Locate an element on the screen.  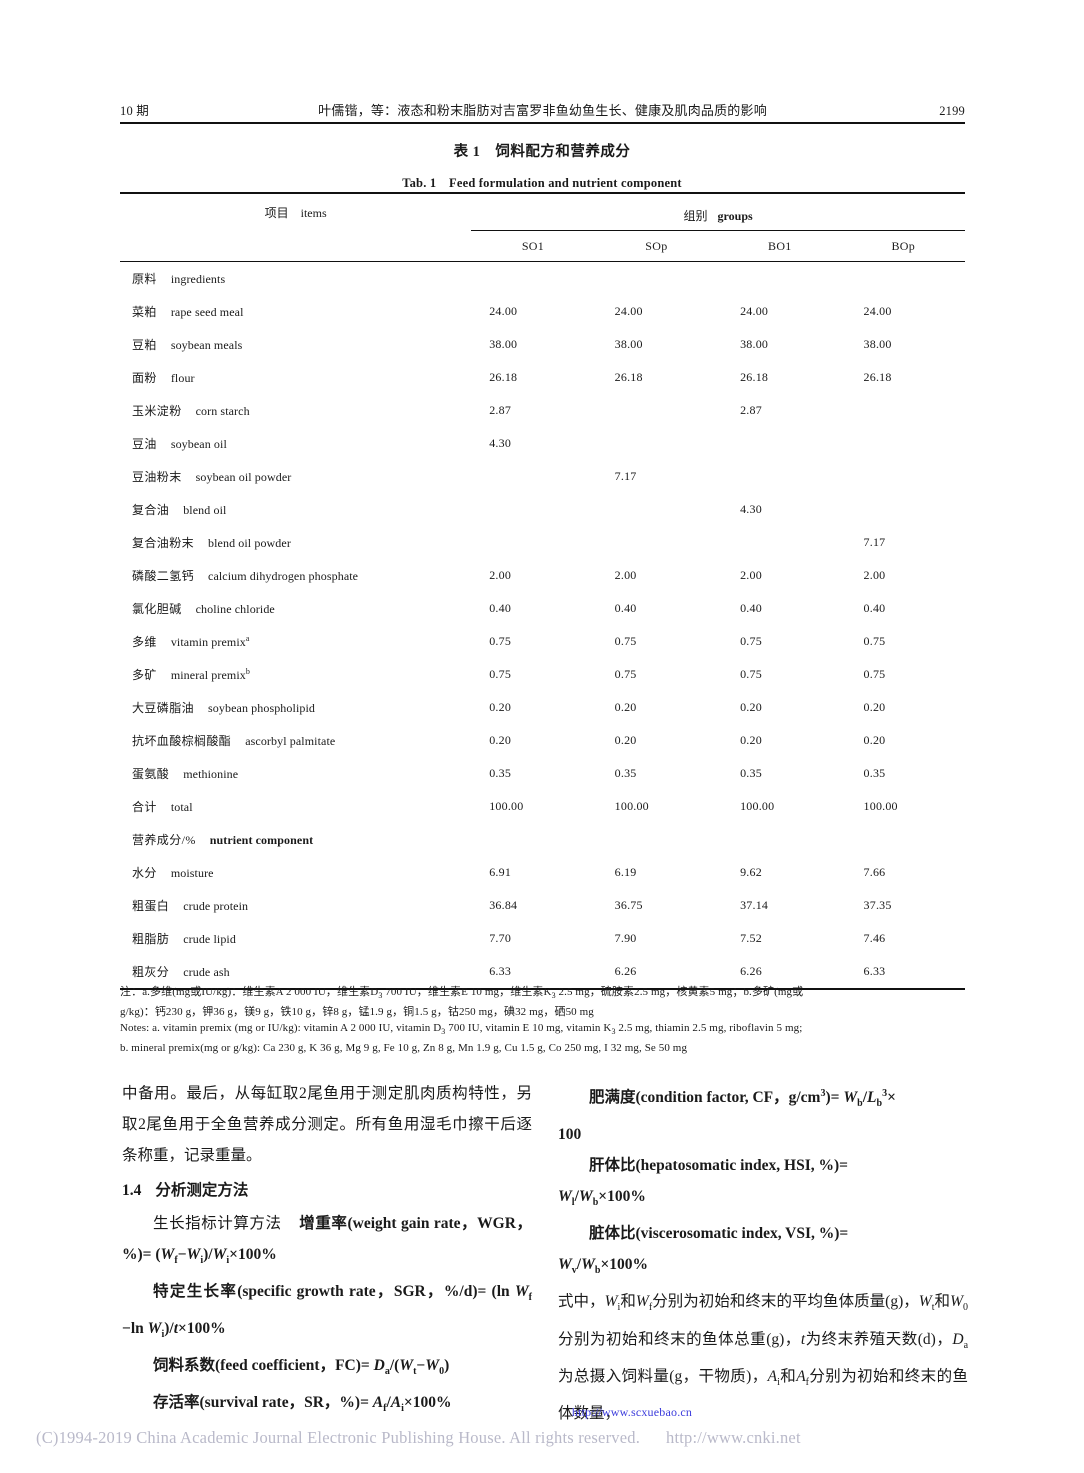
item-label-en: corn starch is located at coordinates (222, 411).